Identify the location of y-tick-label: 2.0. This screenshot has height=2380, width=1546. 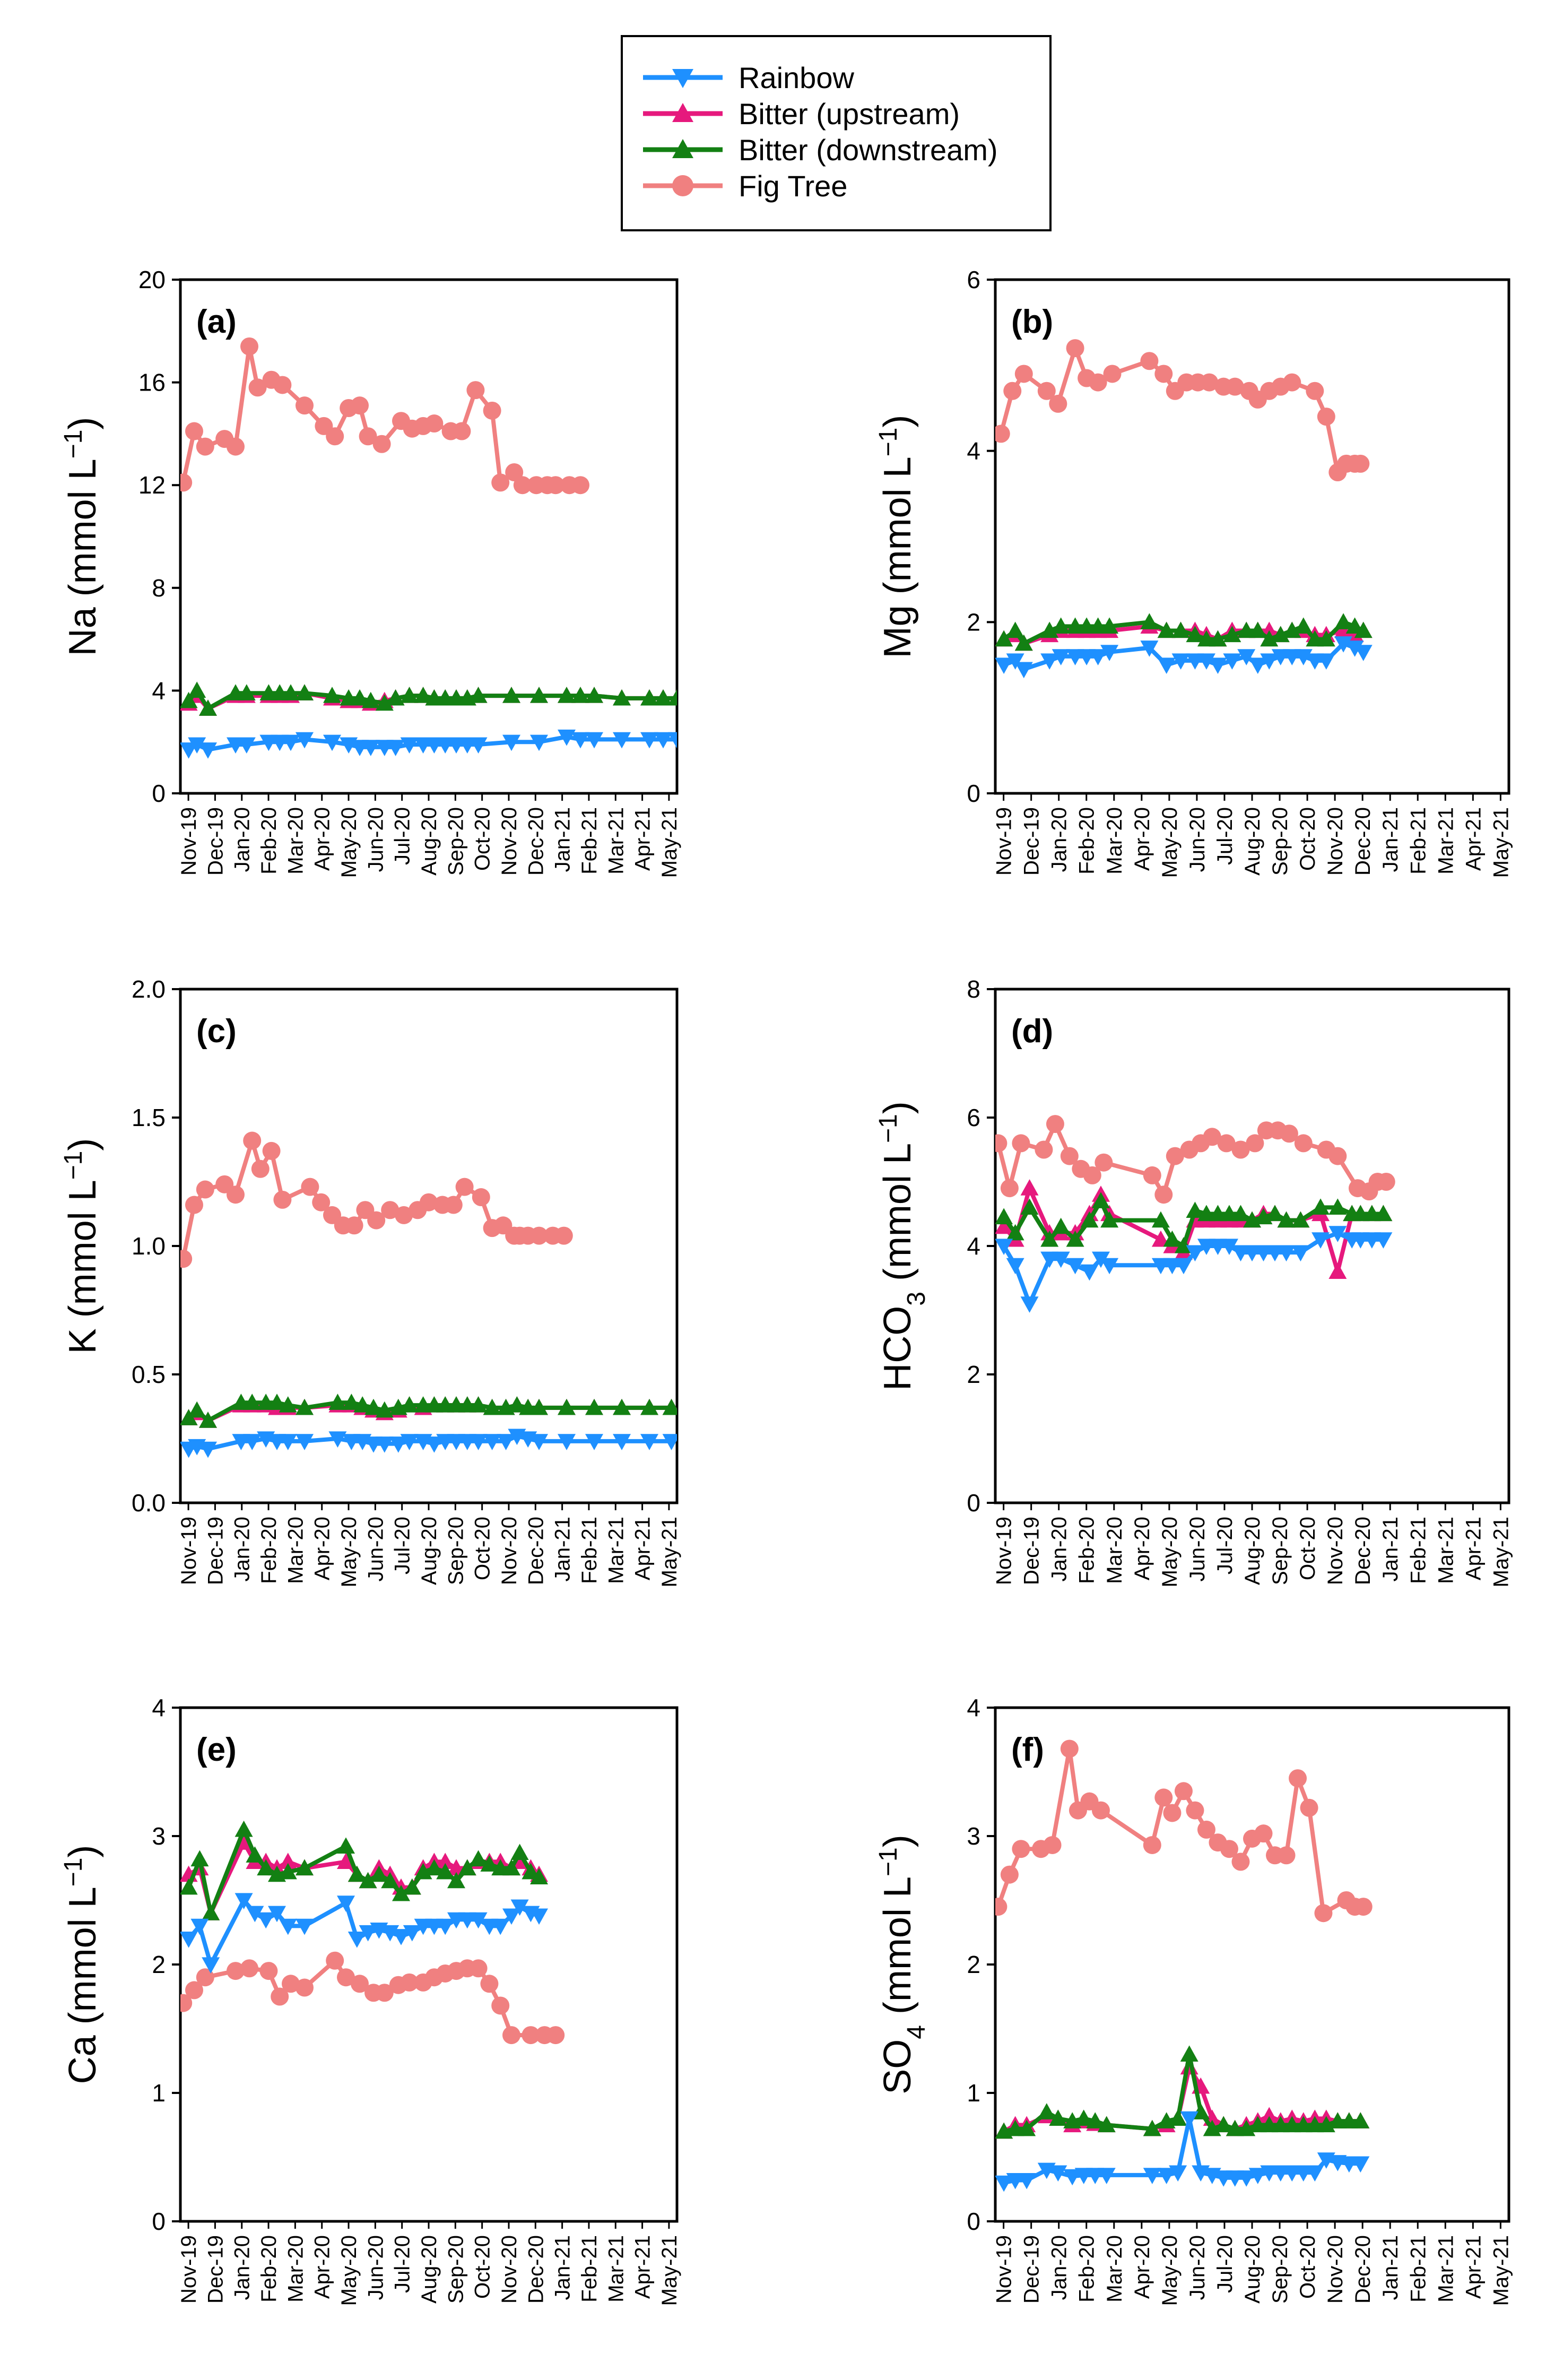
(149, 989).